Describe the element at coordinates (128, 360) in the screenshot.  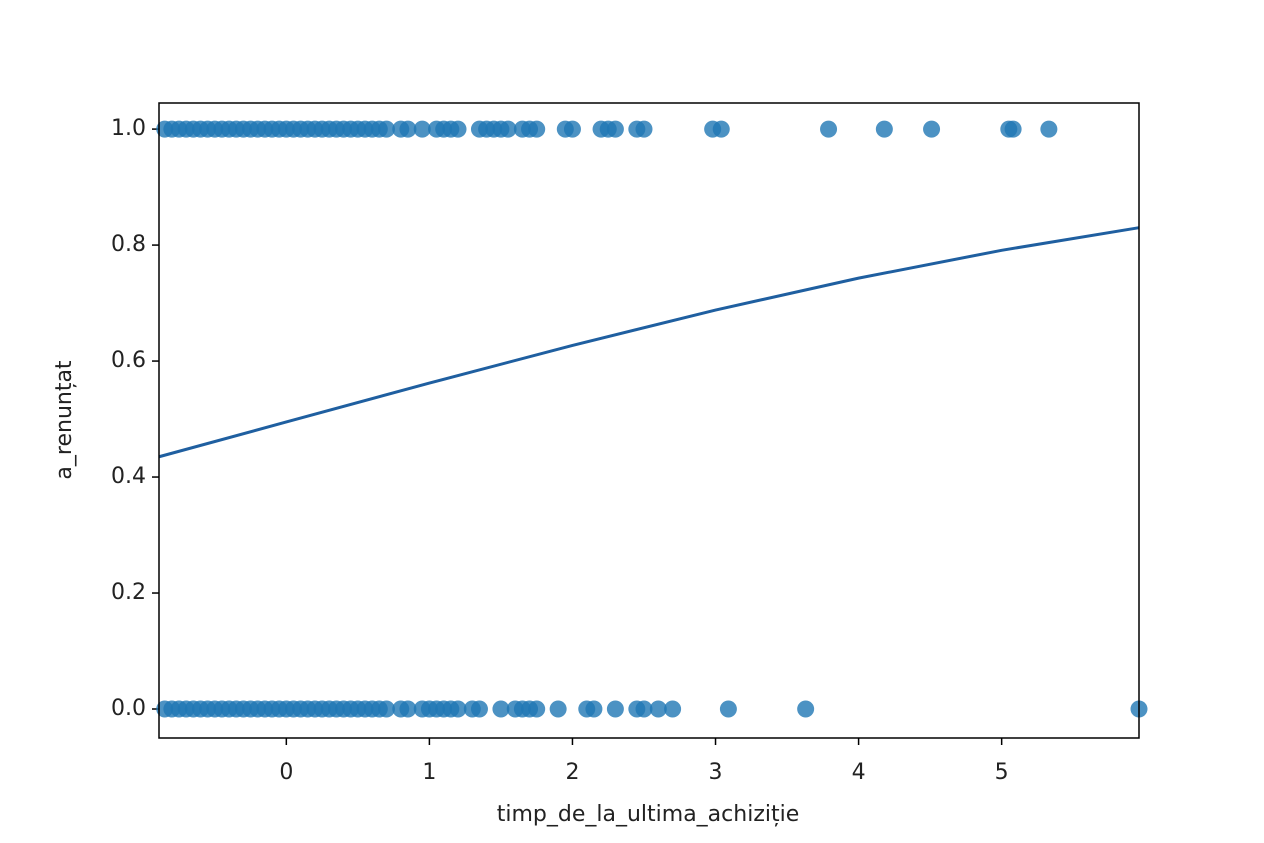
I see `y-tick-label: 0.6` at that location.